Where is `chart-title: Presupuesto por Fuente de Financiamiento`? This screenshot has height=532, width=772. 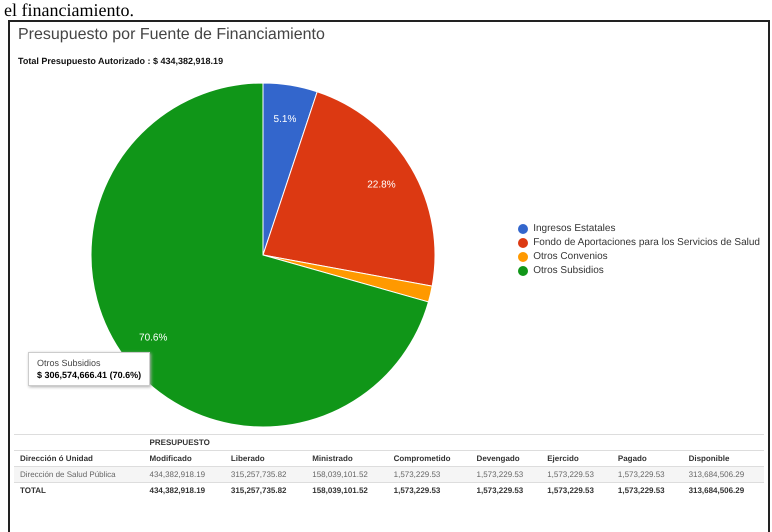 chart-title: Presupuesto por Fuente de Financiamiento is located at coordinates (171, 35).